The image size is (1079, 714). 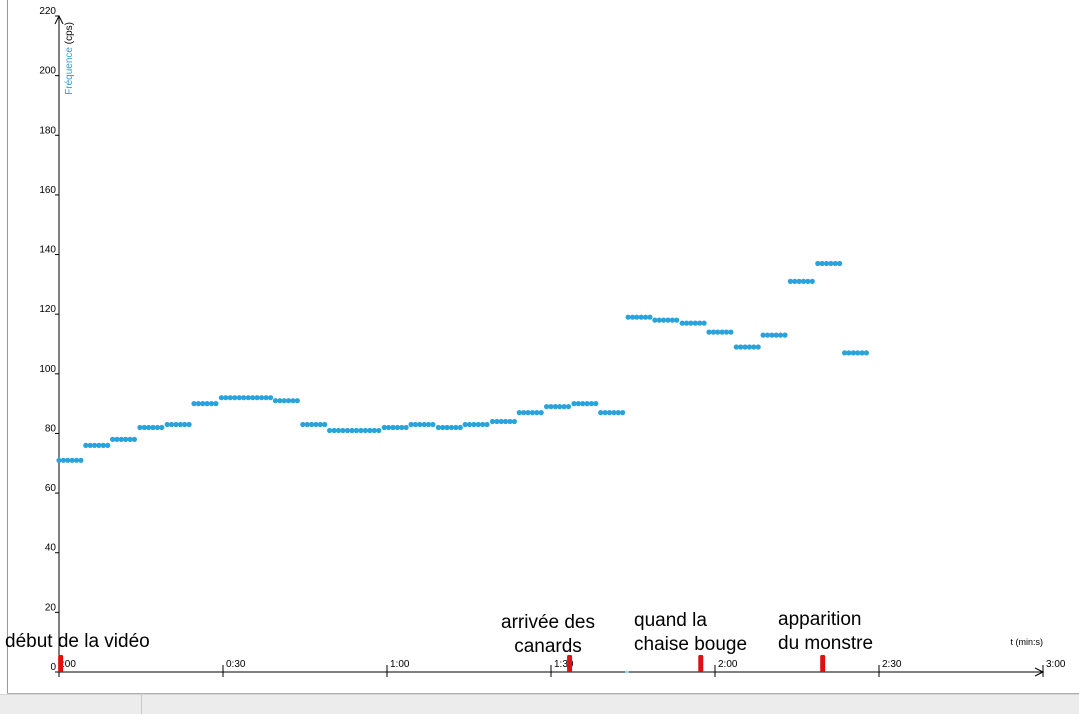 What do you see at coordinates (7, 346) in the screenshot?
I see `window-left-border` at bounding box center [7, 346].